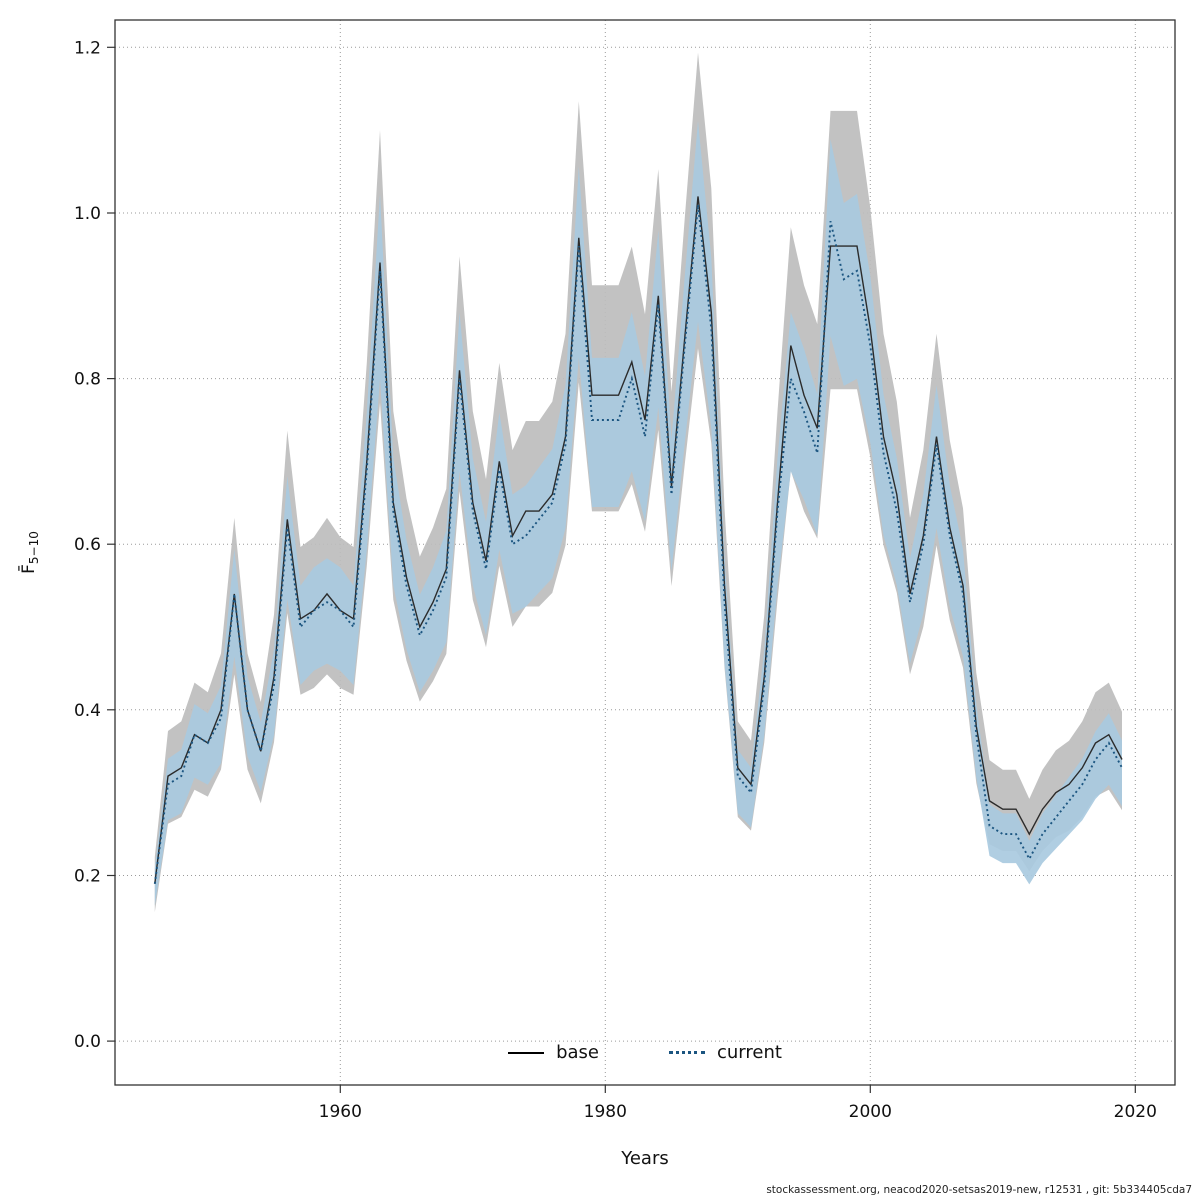 The height and width of the screenshot is (1200, 1200). Describe the element at coordinates (1135, 1112) in the screenshot. I see `svg-text: 2020` at that location.